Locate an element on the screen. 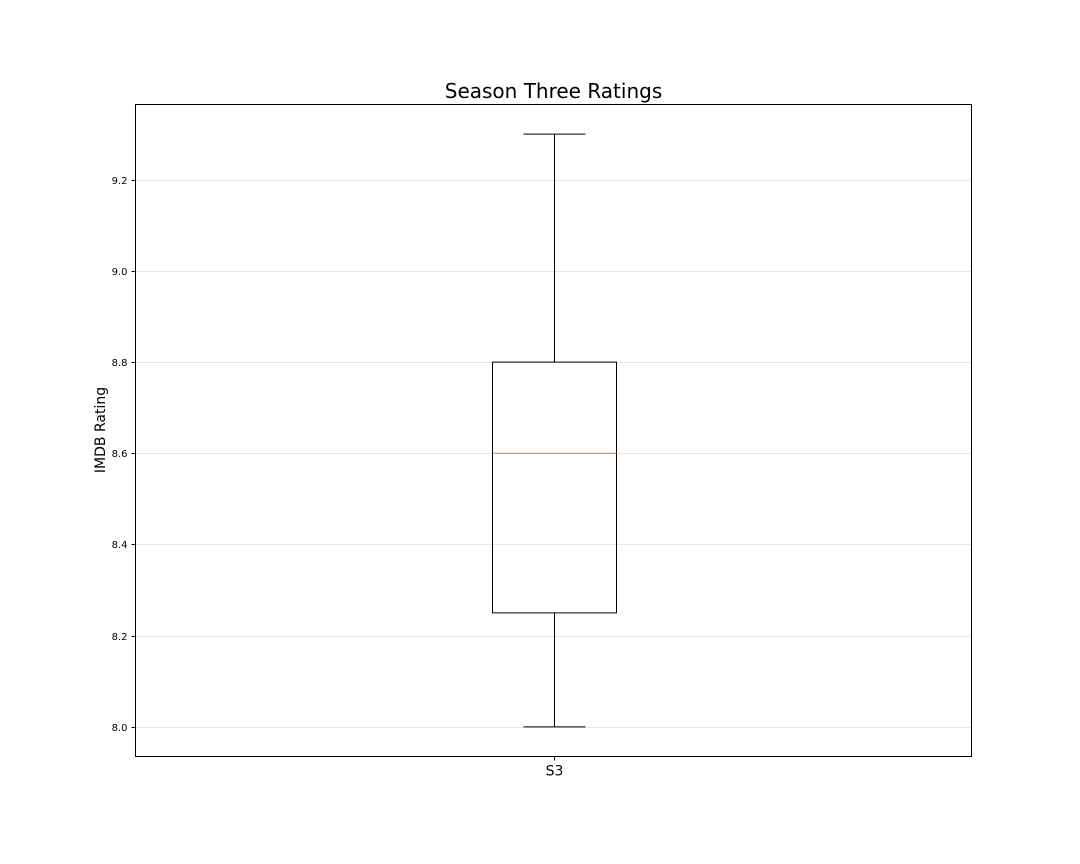 The image size is (1080, 864). y-tick-label: 8.2 is located at coordinates (120, 637).